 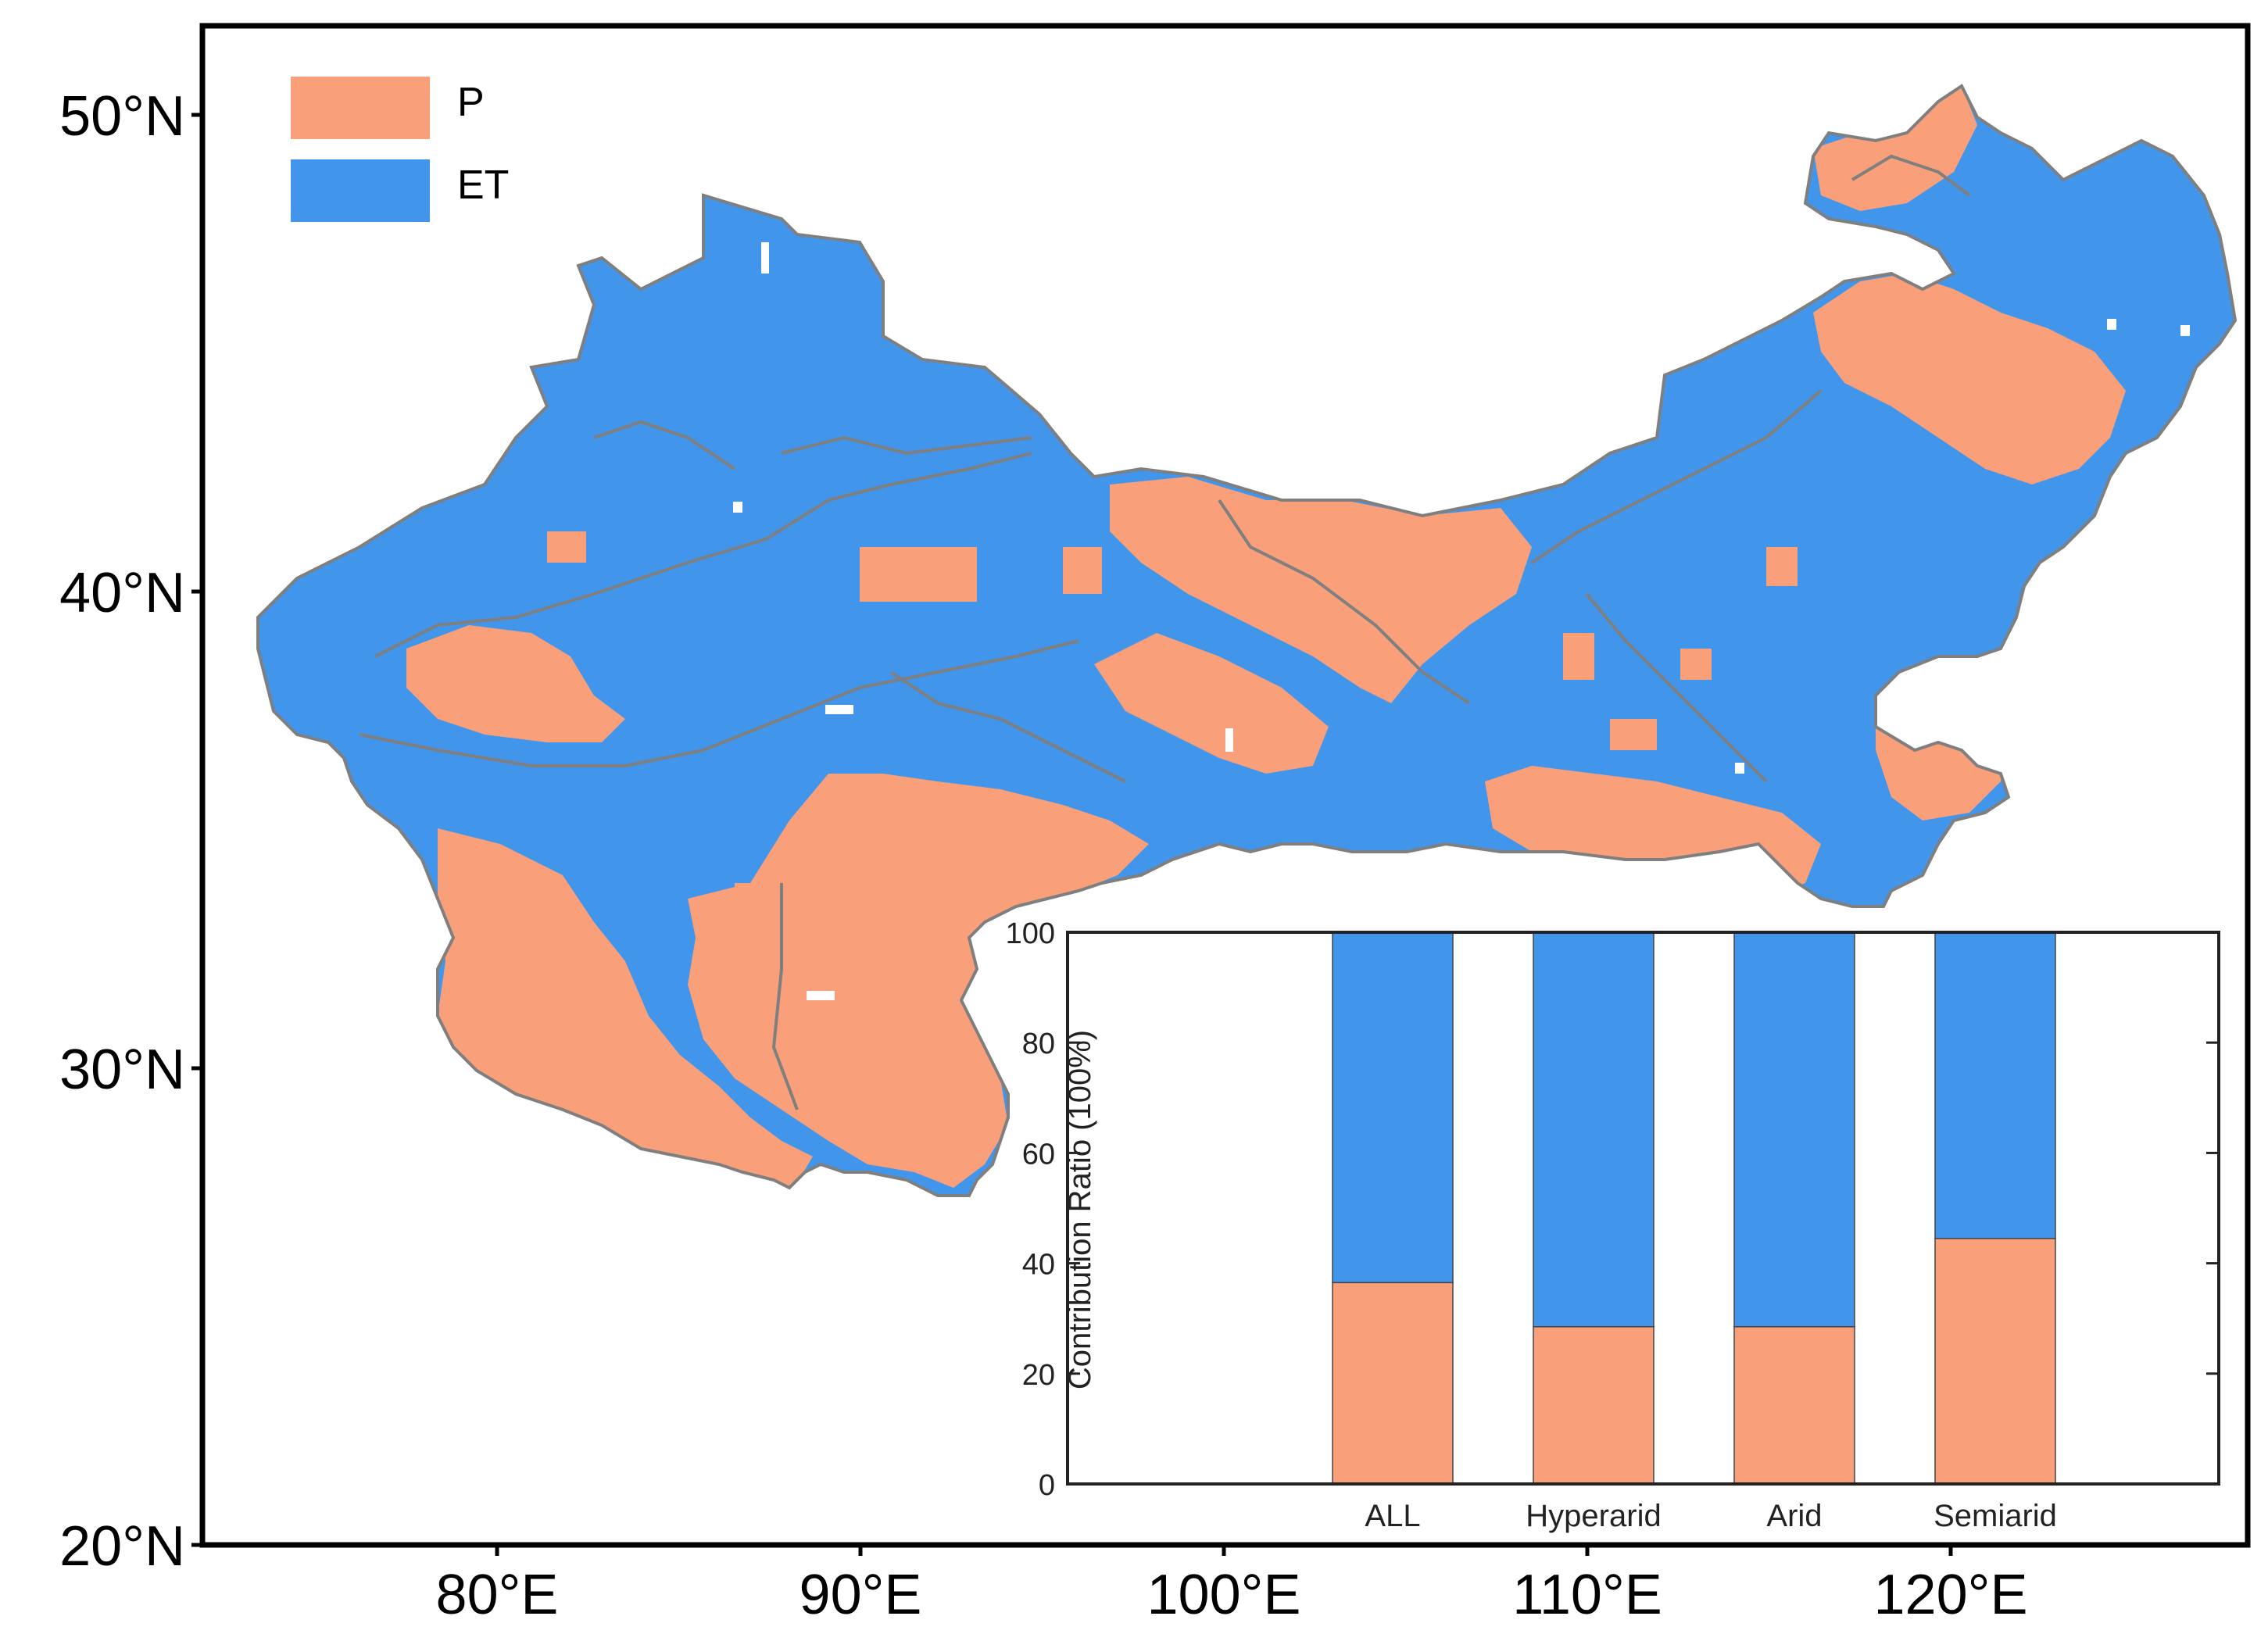 I want to click on inset-x-axis: ALL Hyperarid Arid Semiarid, so click(x=1711, y=1516).